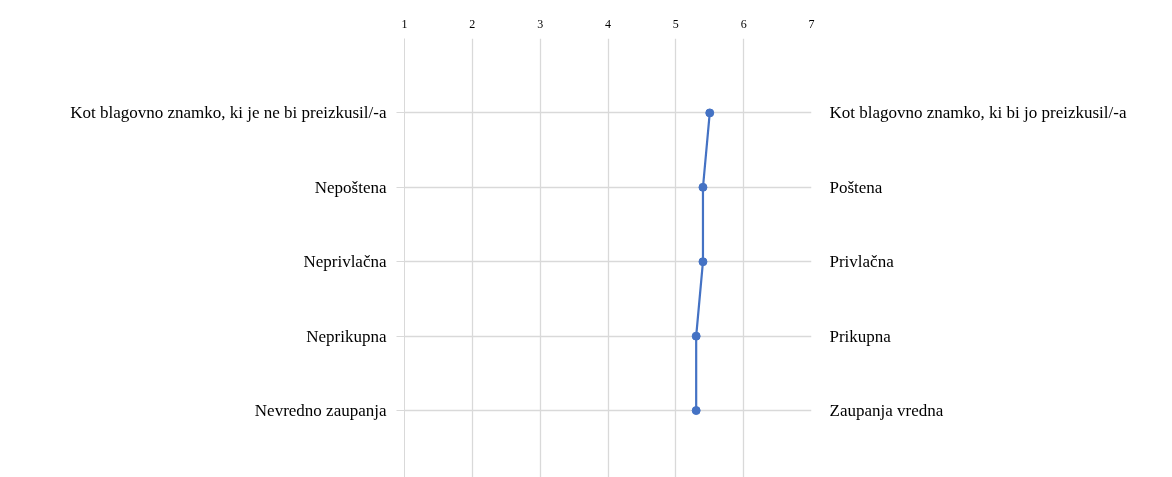 Image resolution: width=1172 pixels, height=477 pixels. What do you see at coordinates (978, 113) in the screenshot?
I see `y2-tick-label: Kot blagovno znamko, ki bi jo preizkusil/-a` at bounding box center [978, 113].